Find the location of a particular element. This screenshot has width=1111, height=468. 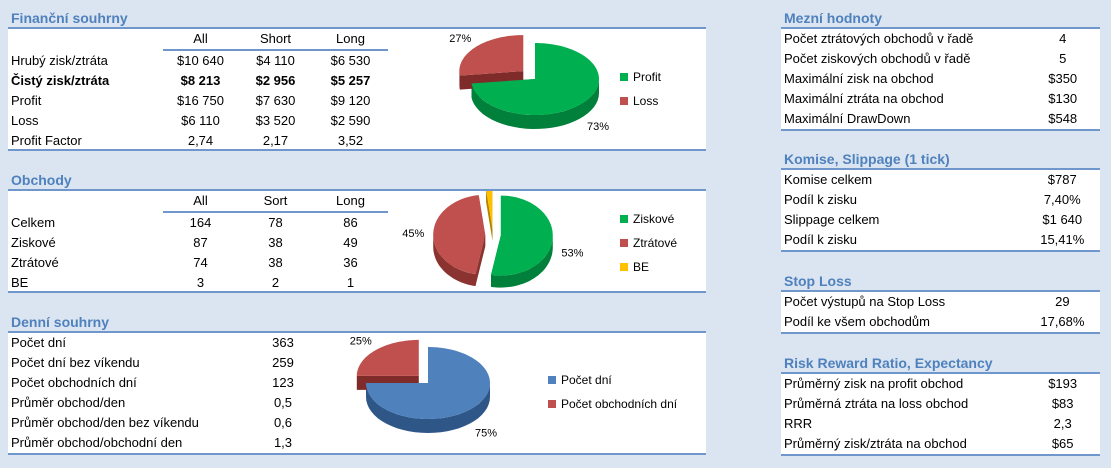

row-value: 87 is located at coordinates (200, 242).